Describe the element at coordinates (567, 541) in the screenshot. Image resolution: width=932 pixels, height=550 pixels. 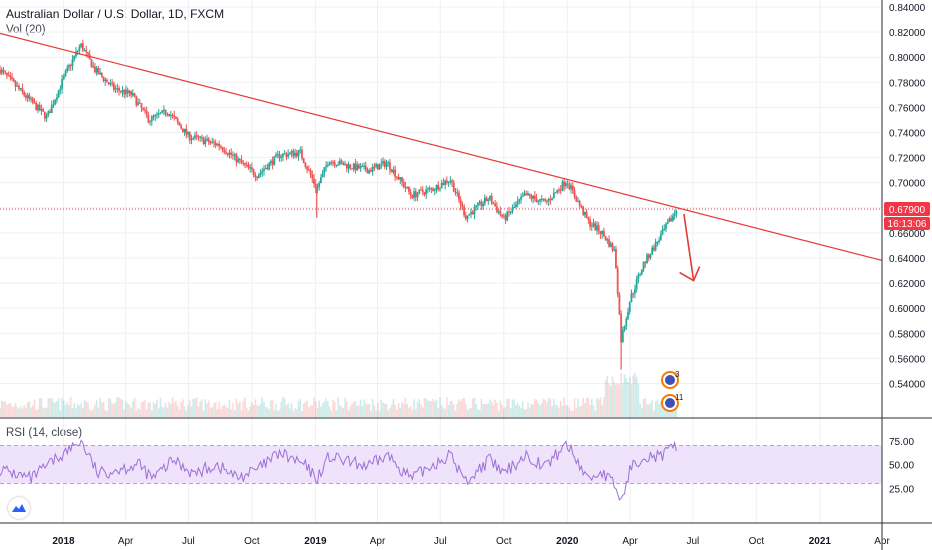
I see `time-tick-label: 2020` at that location.